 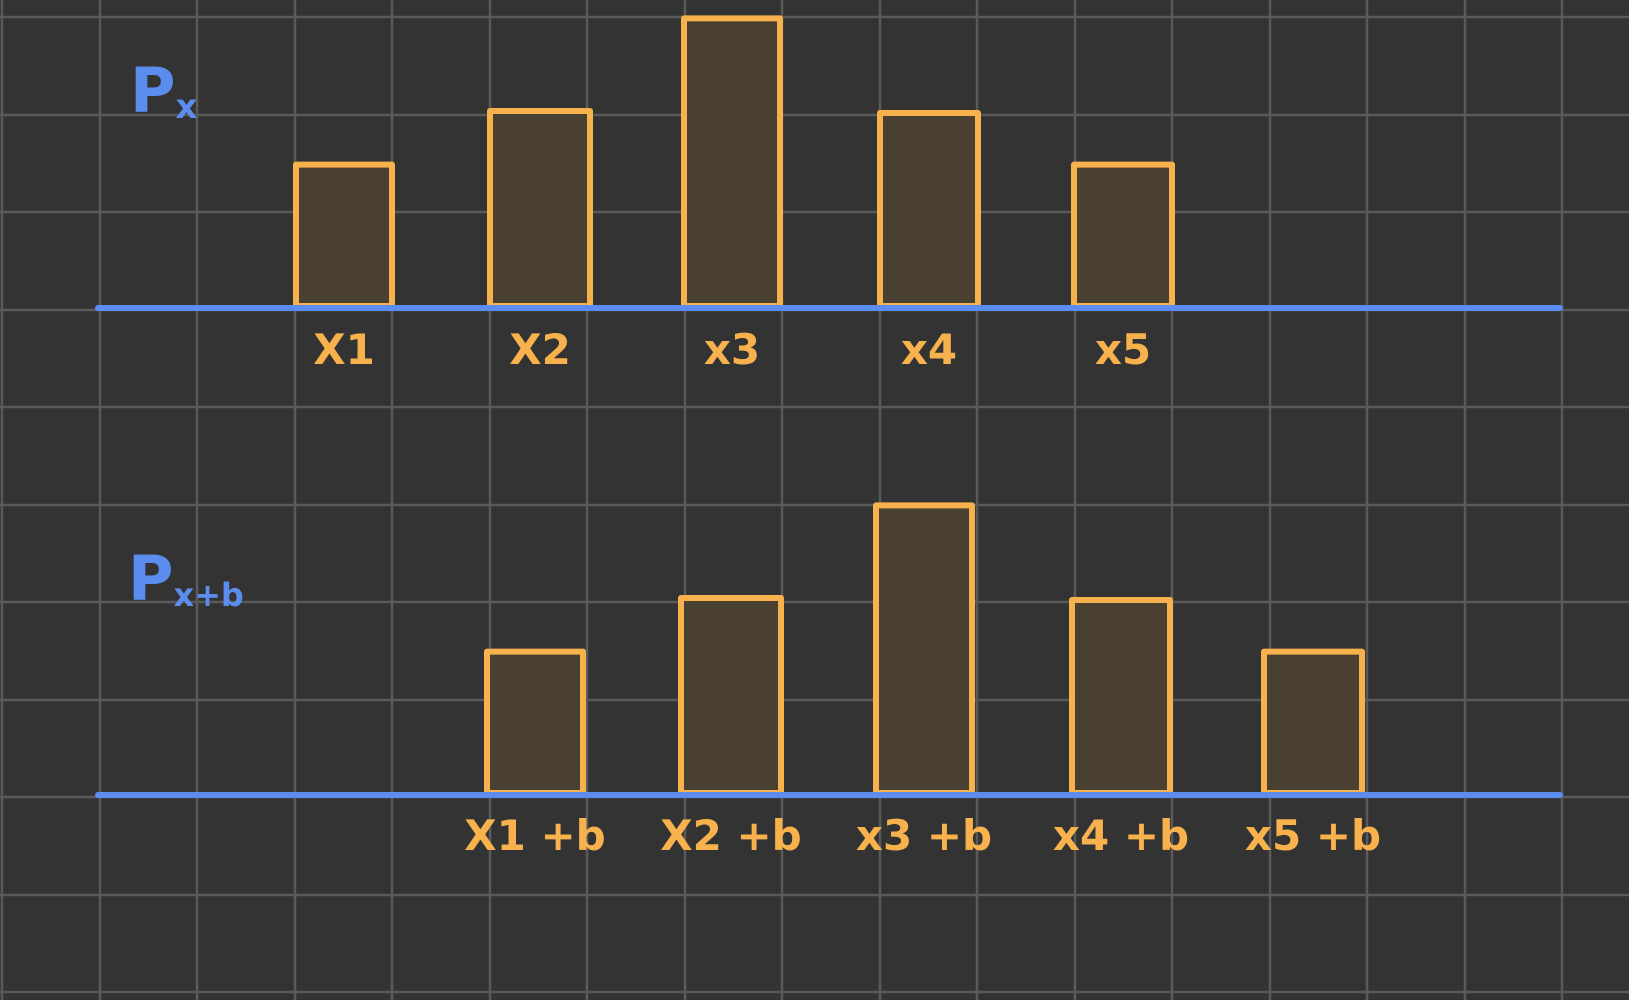 I want to click on bar-label-pxb-4: x4 +b, so click(x=1121, y=835).